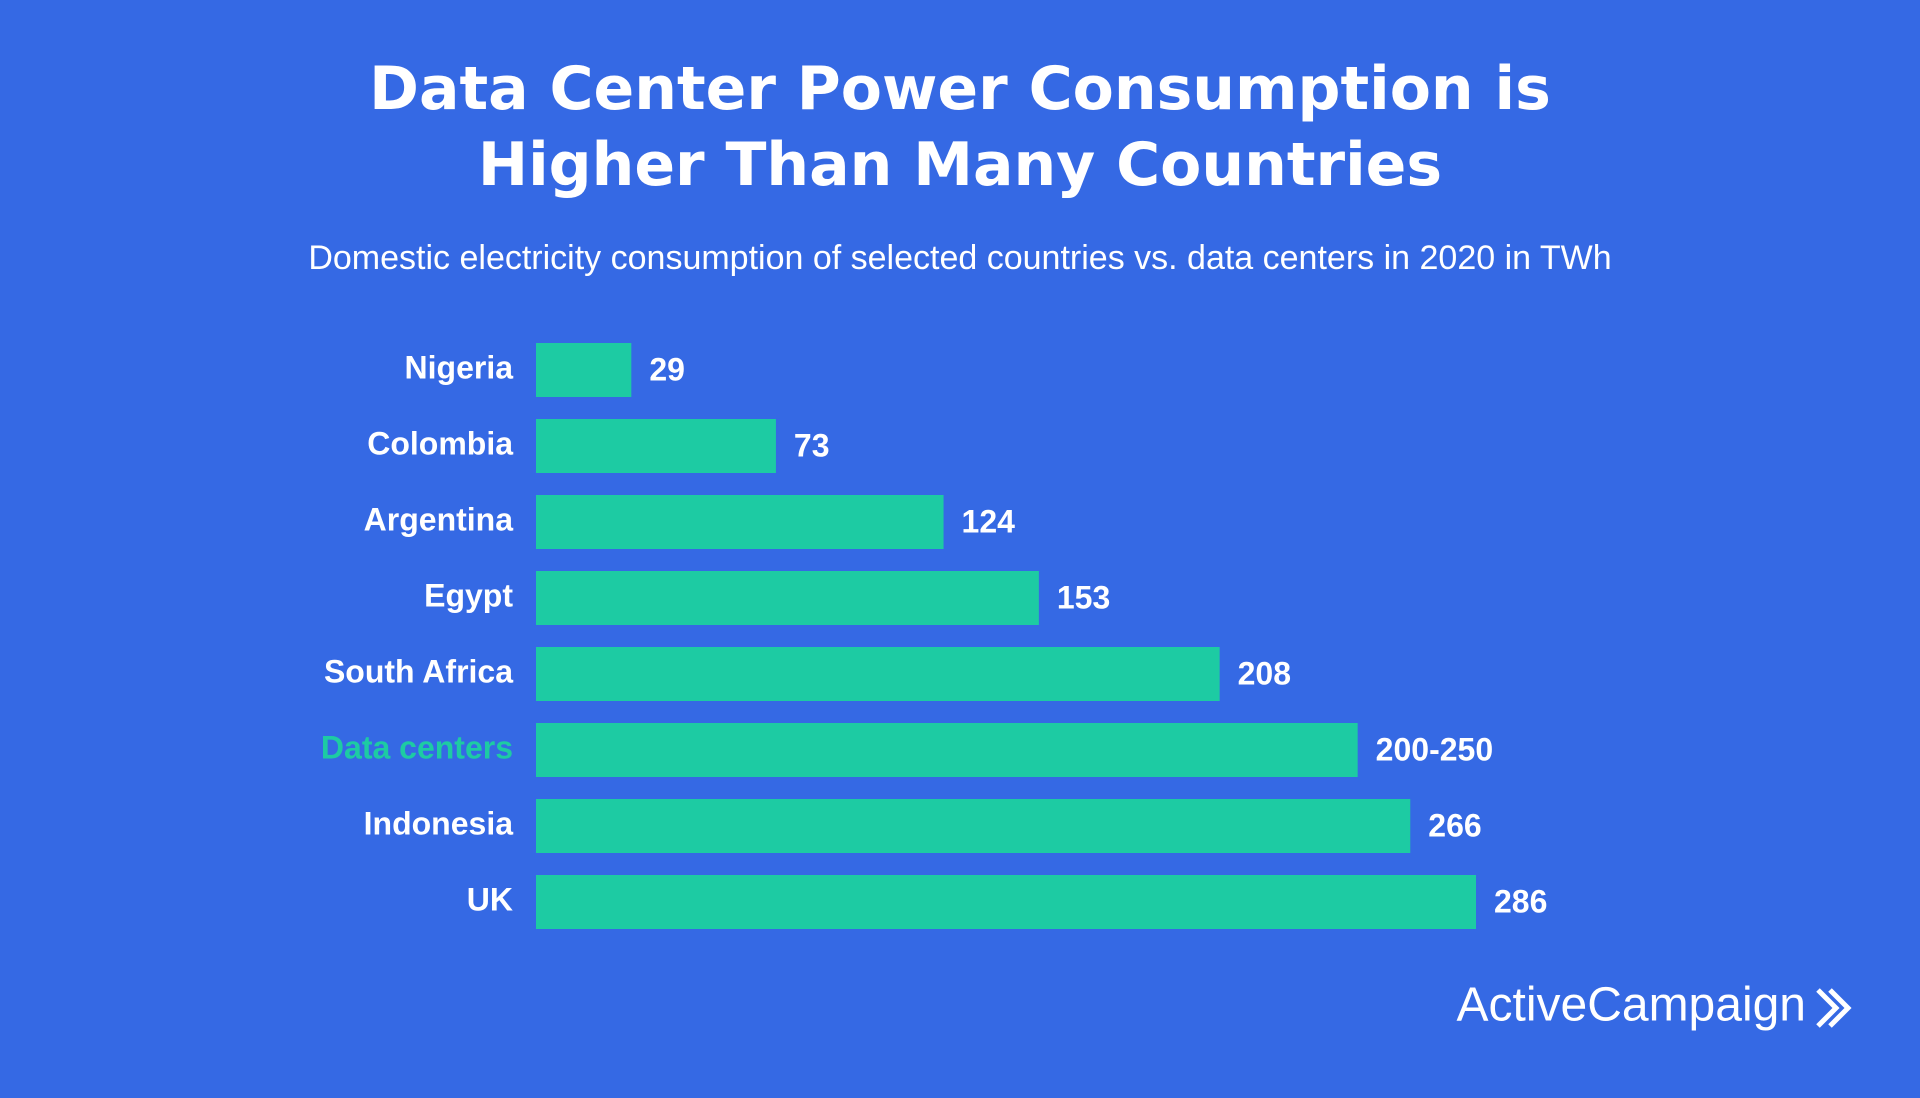 This screenshot has width=1920, height=1098. I want to click on category-label: Egypt, so click(468, 595).